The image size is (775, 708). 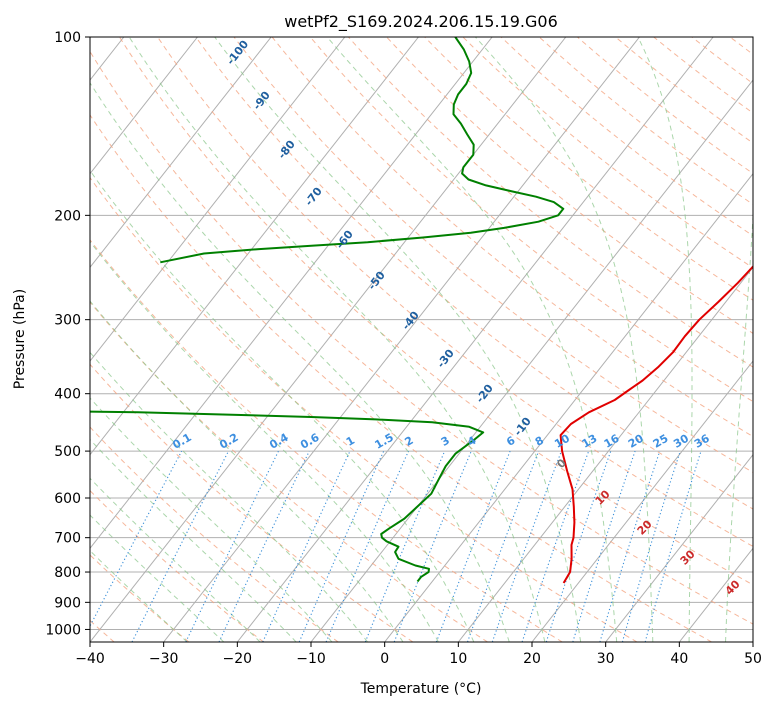 I want to click on isotherm-label: -40, so click(x=410, y=321).